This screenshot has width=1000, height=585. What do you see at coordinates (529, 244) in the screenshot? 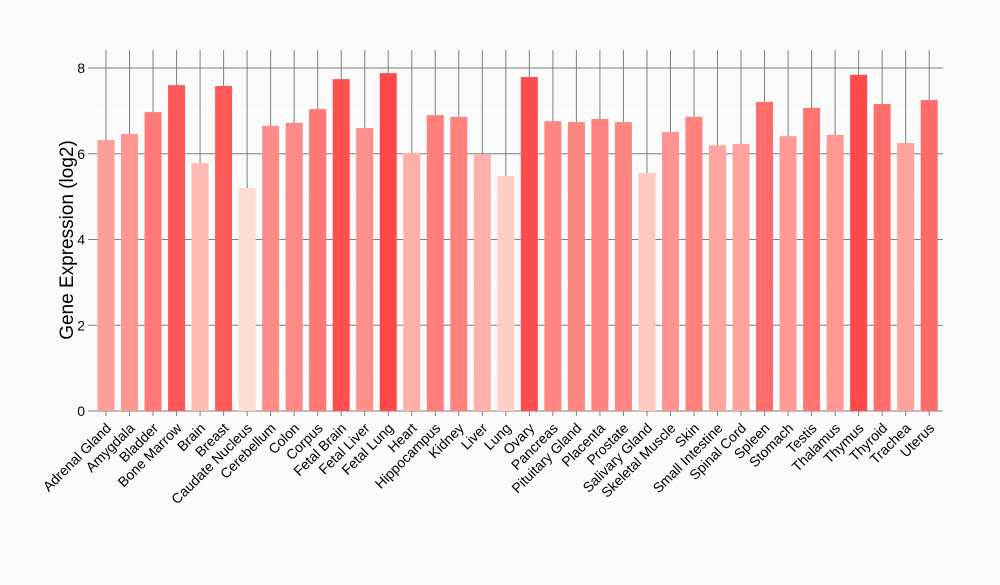
I see `bar-ovary` at bounding box center [529, 244].